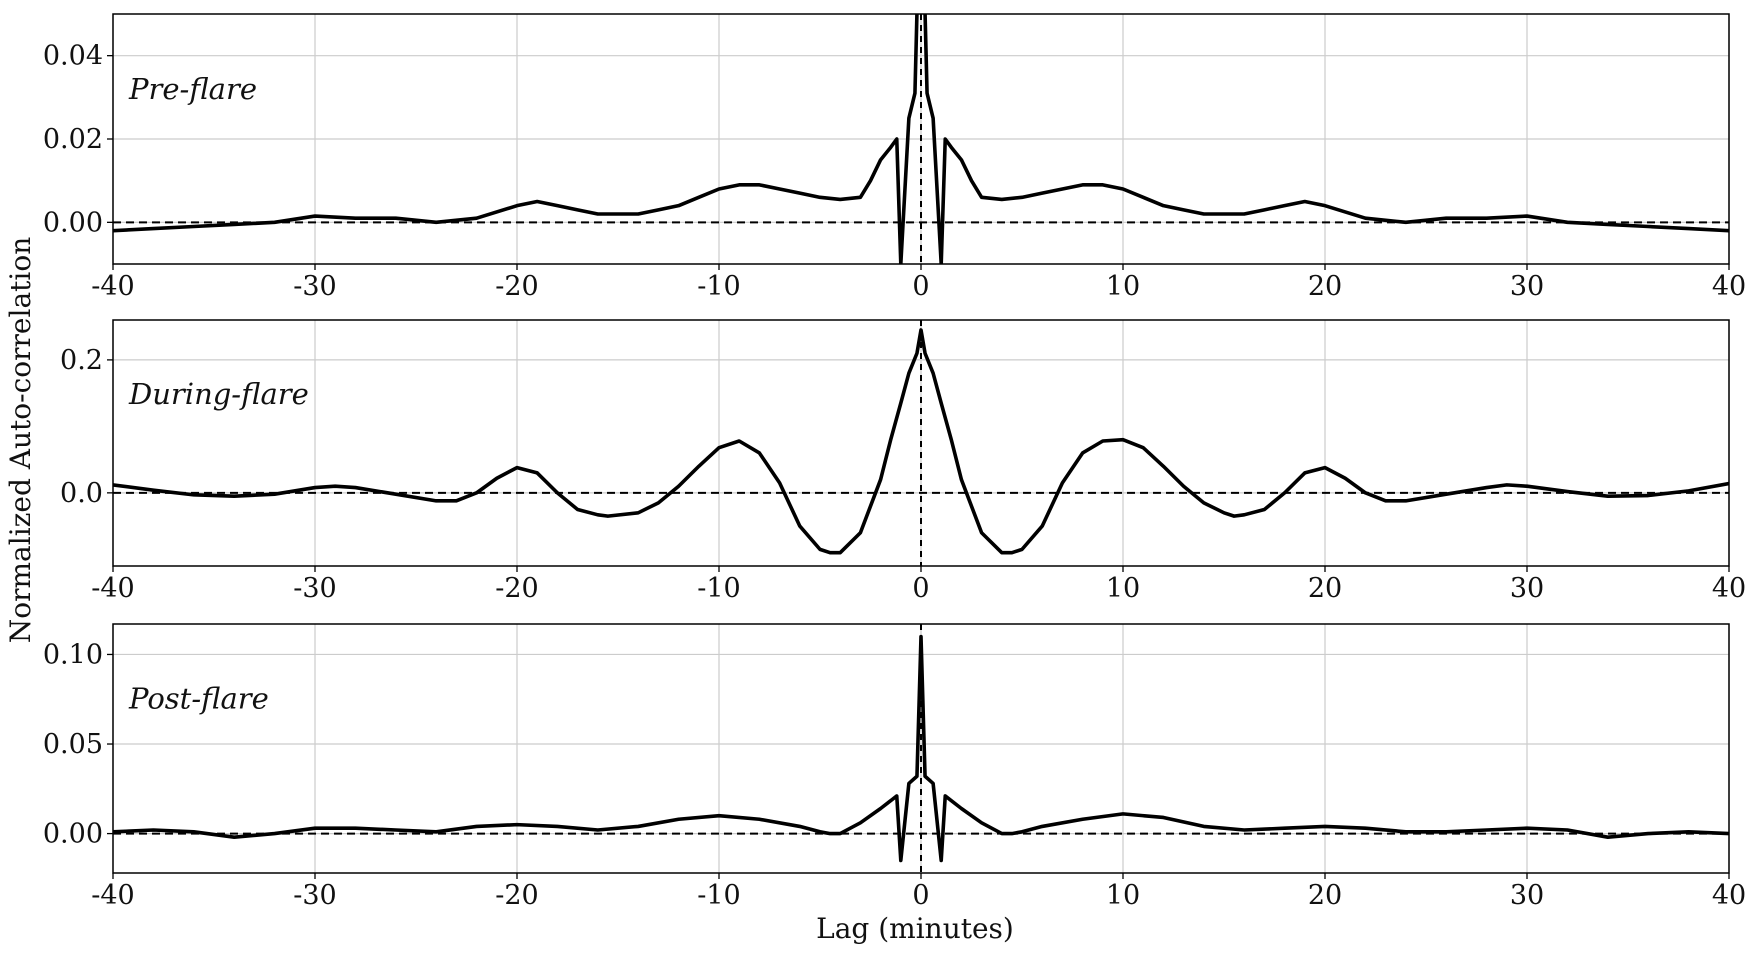 The width and height of the screenshot is (1749, 956). What do you see at coordinates (73, 56) in the screenshot?
I see `y-tick-label: 0.04` at bounding box center [73, 56].